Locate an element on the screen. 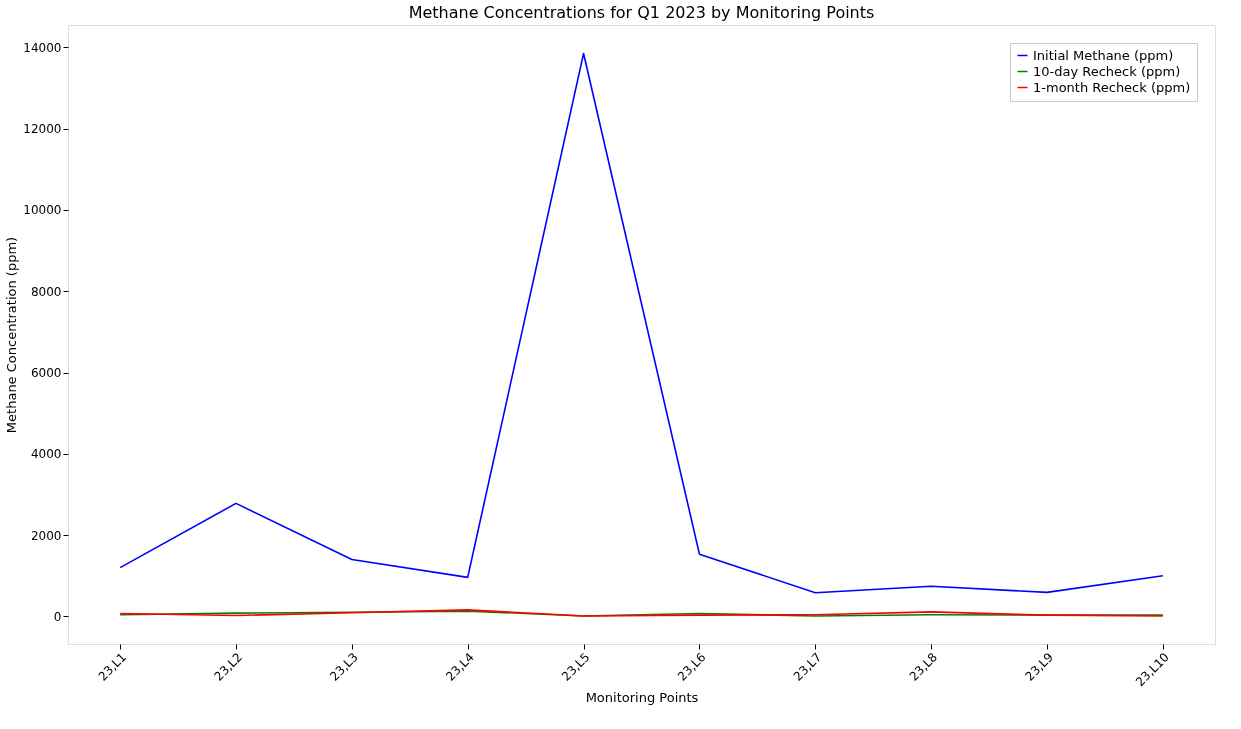  legend-label: 10-day Recheck (ppm) is located at coordinates (1107, 71).